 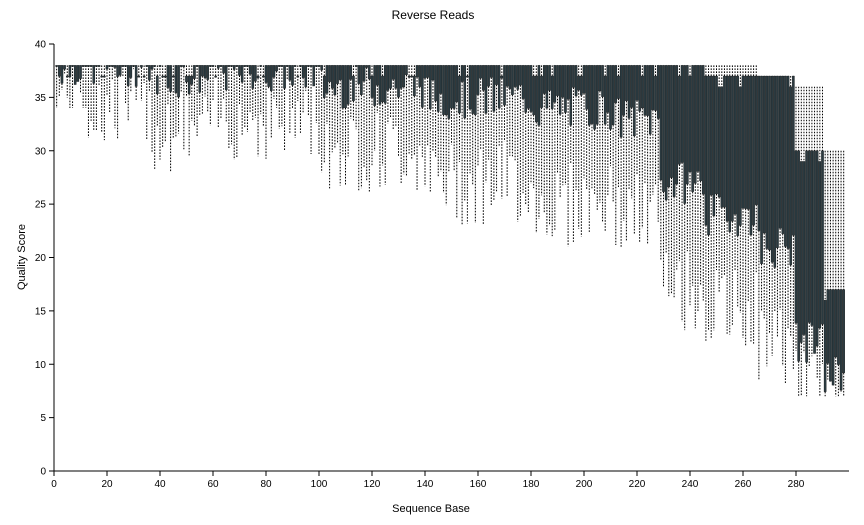 I want to click on x-tick-label: 40, so click(x=160, y=484).